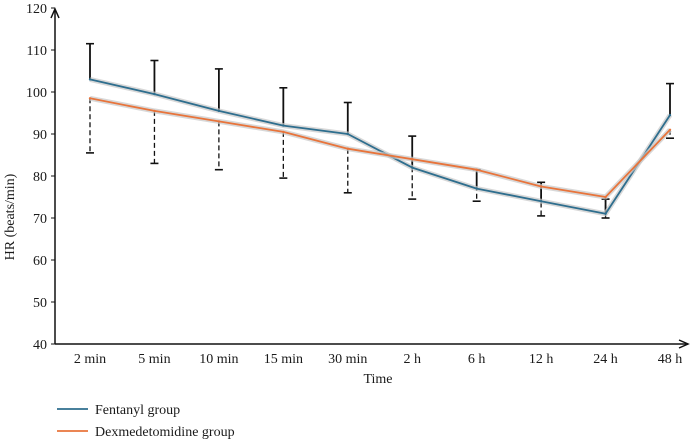  I want to click on x-tick-label-2: 10 min, so click(218, 359).